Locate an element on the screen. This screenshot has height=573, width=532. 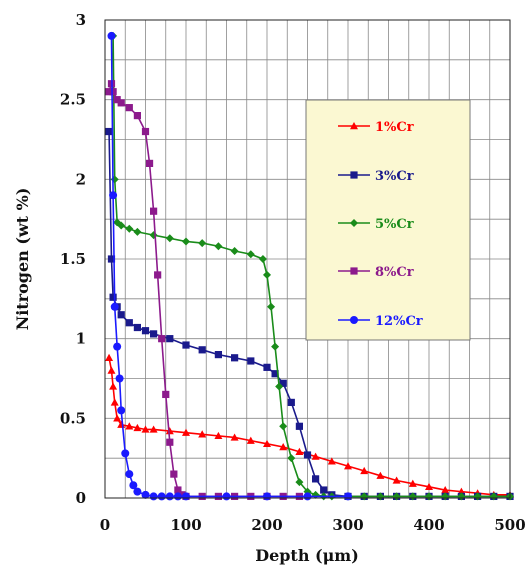
y-tick-label: 0.5 is located at coordinates (73, 418).